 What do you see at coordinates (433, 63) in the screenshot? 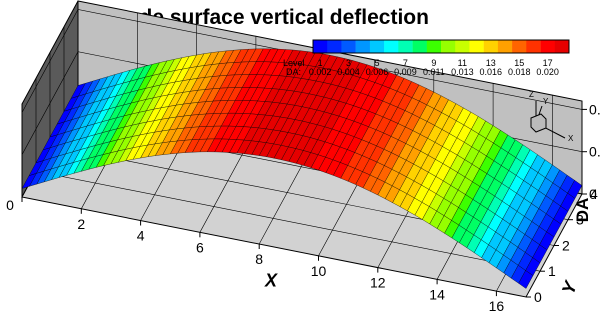
I see `legend-level-value: 9` at bounding box center [433, 63].